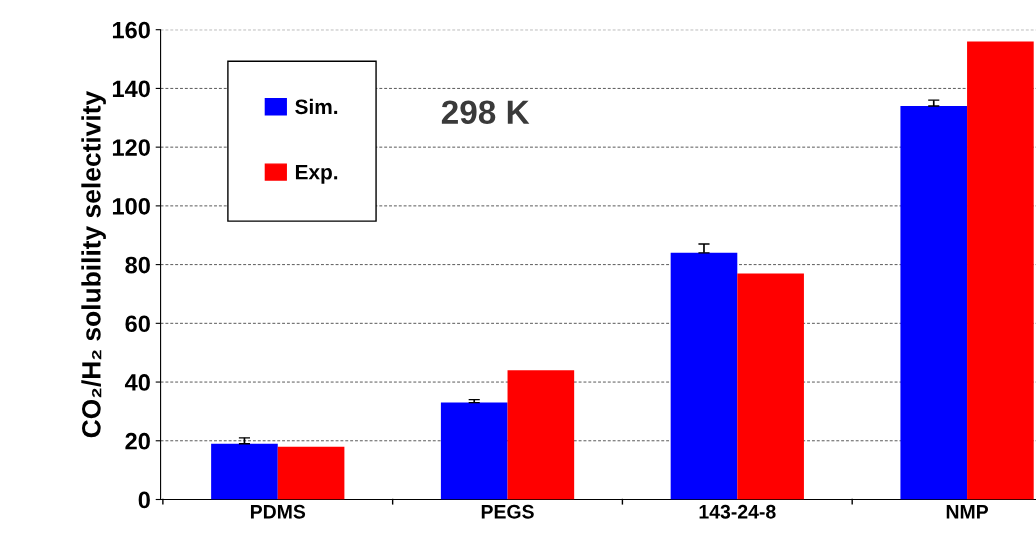 Image resolution: width=1036 pixels, height=540 pixels. What do you see at coordinates (93, 264) in the screenshot?
I see `y-axis-title: CO₂/H₂ solubility selectivity` at bounding box center [93, 264].